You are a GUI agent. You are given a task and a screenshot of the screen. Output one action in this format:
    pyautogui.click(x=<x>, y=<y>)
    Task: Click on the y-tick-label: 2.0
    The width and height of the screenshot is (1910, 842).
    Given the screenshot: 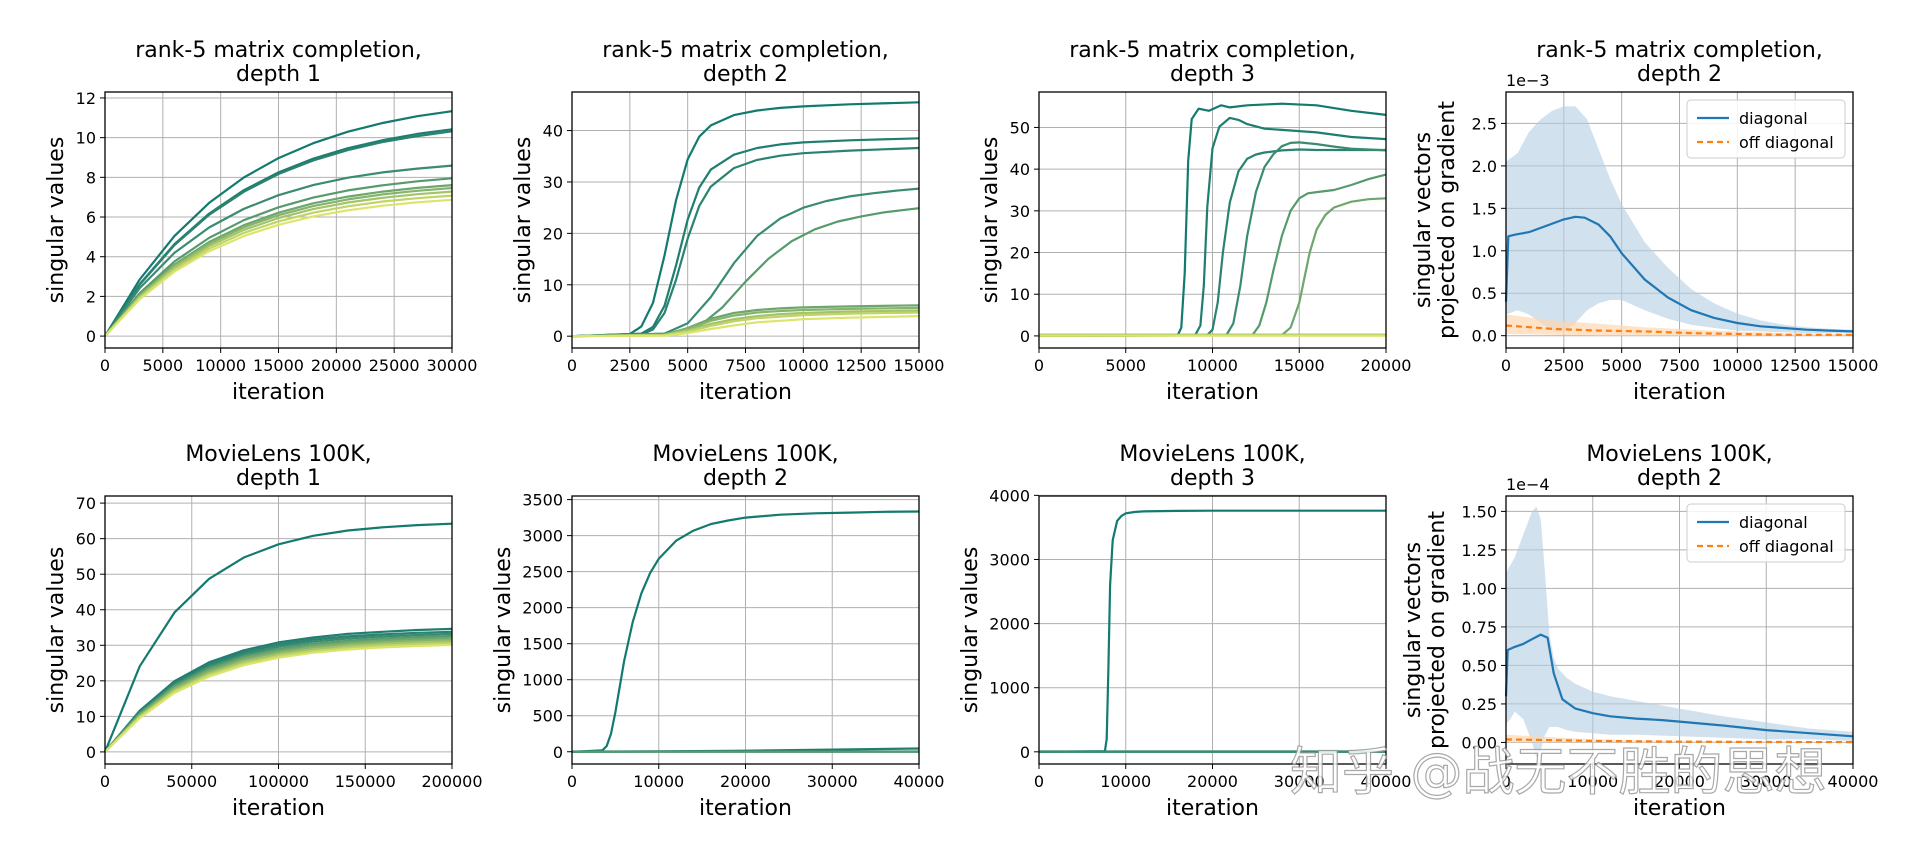 What is the action you would take?
    pyautogui.click(x=1484, y=166)
    